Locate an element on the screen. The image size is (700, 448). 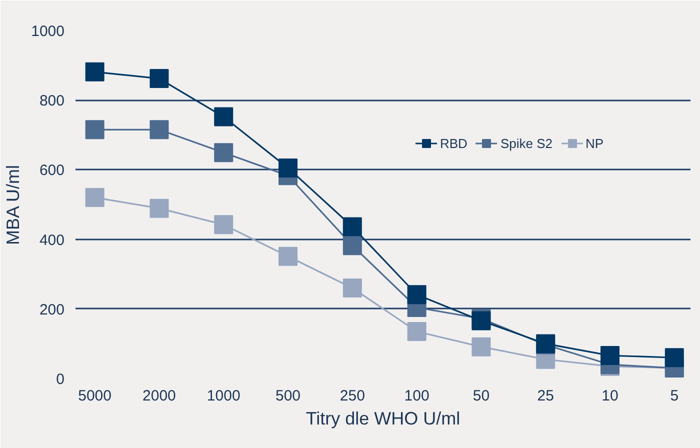
y-tick-label: 0 is located at coordinates (60, 379).